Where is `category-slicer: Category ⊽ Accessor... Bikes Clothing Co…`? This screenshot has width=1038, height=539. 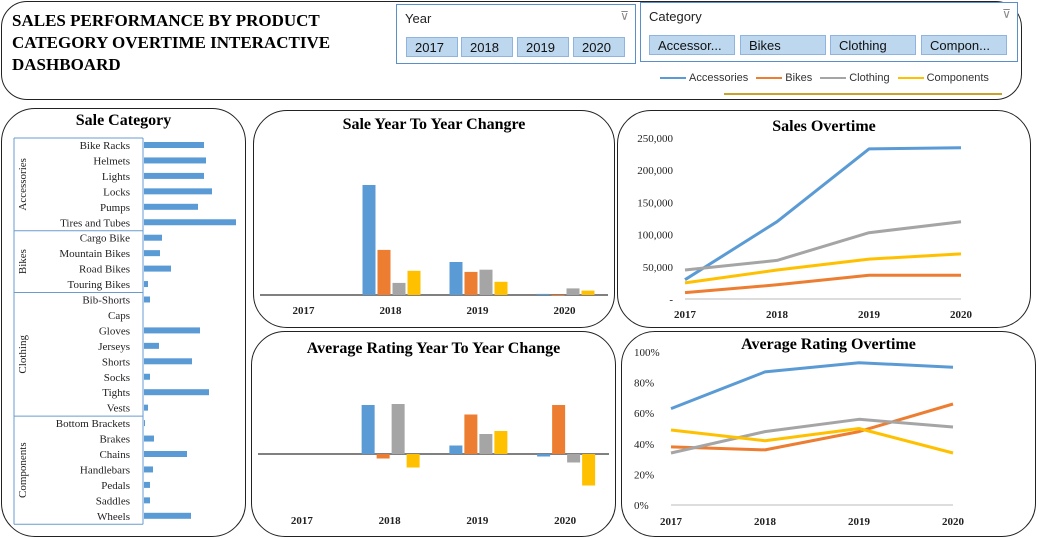
category-slicer: Category ⊽ Accessor... Bikes Clothing Co… is located at coordinates (829, 32).